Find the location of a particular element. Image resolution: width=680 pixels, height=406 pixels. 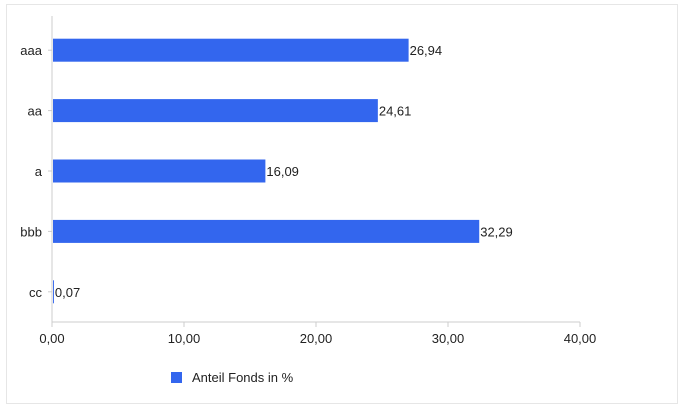

x-tick-label: 40,00 is located at coordinates (580, 338).